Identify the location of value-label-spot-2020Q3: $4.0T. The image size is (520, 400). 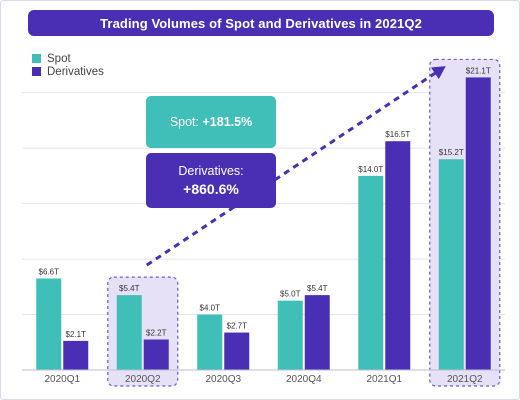
(210, 308).